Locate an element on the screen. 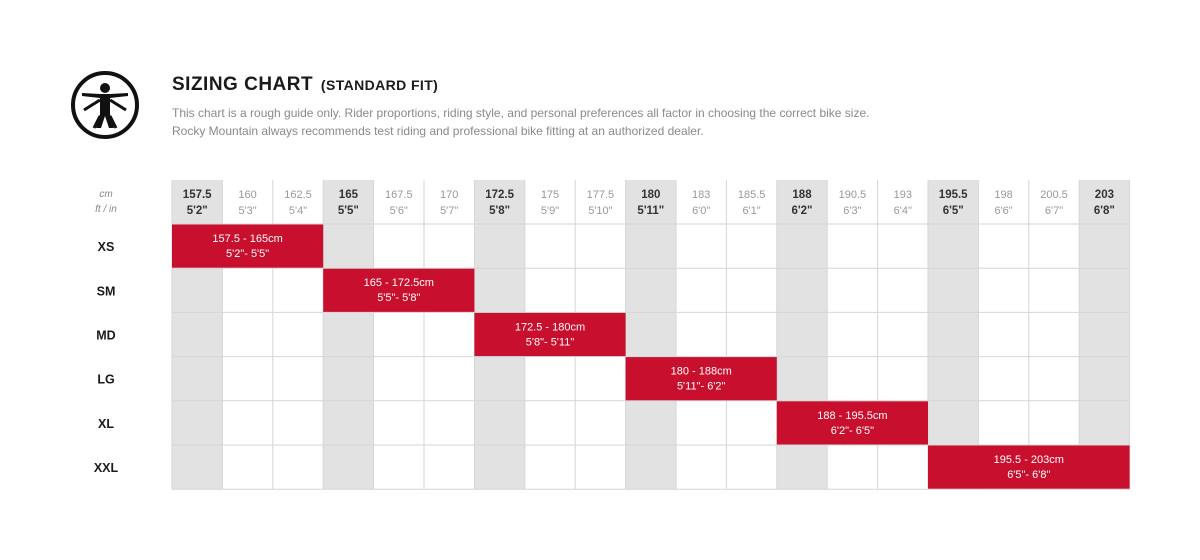 The height and width of the screenshot is (560, 1200). row-label-size: XXL is located at coordinates (106, 468).